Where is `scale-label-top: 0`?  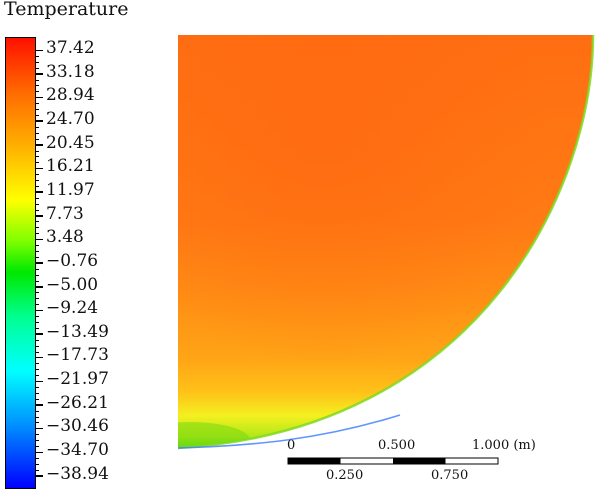
scale-label-top: 0 is located at coordinates (291, 445).